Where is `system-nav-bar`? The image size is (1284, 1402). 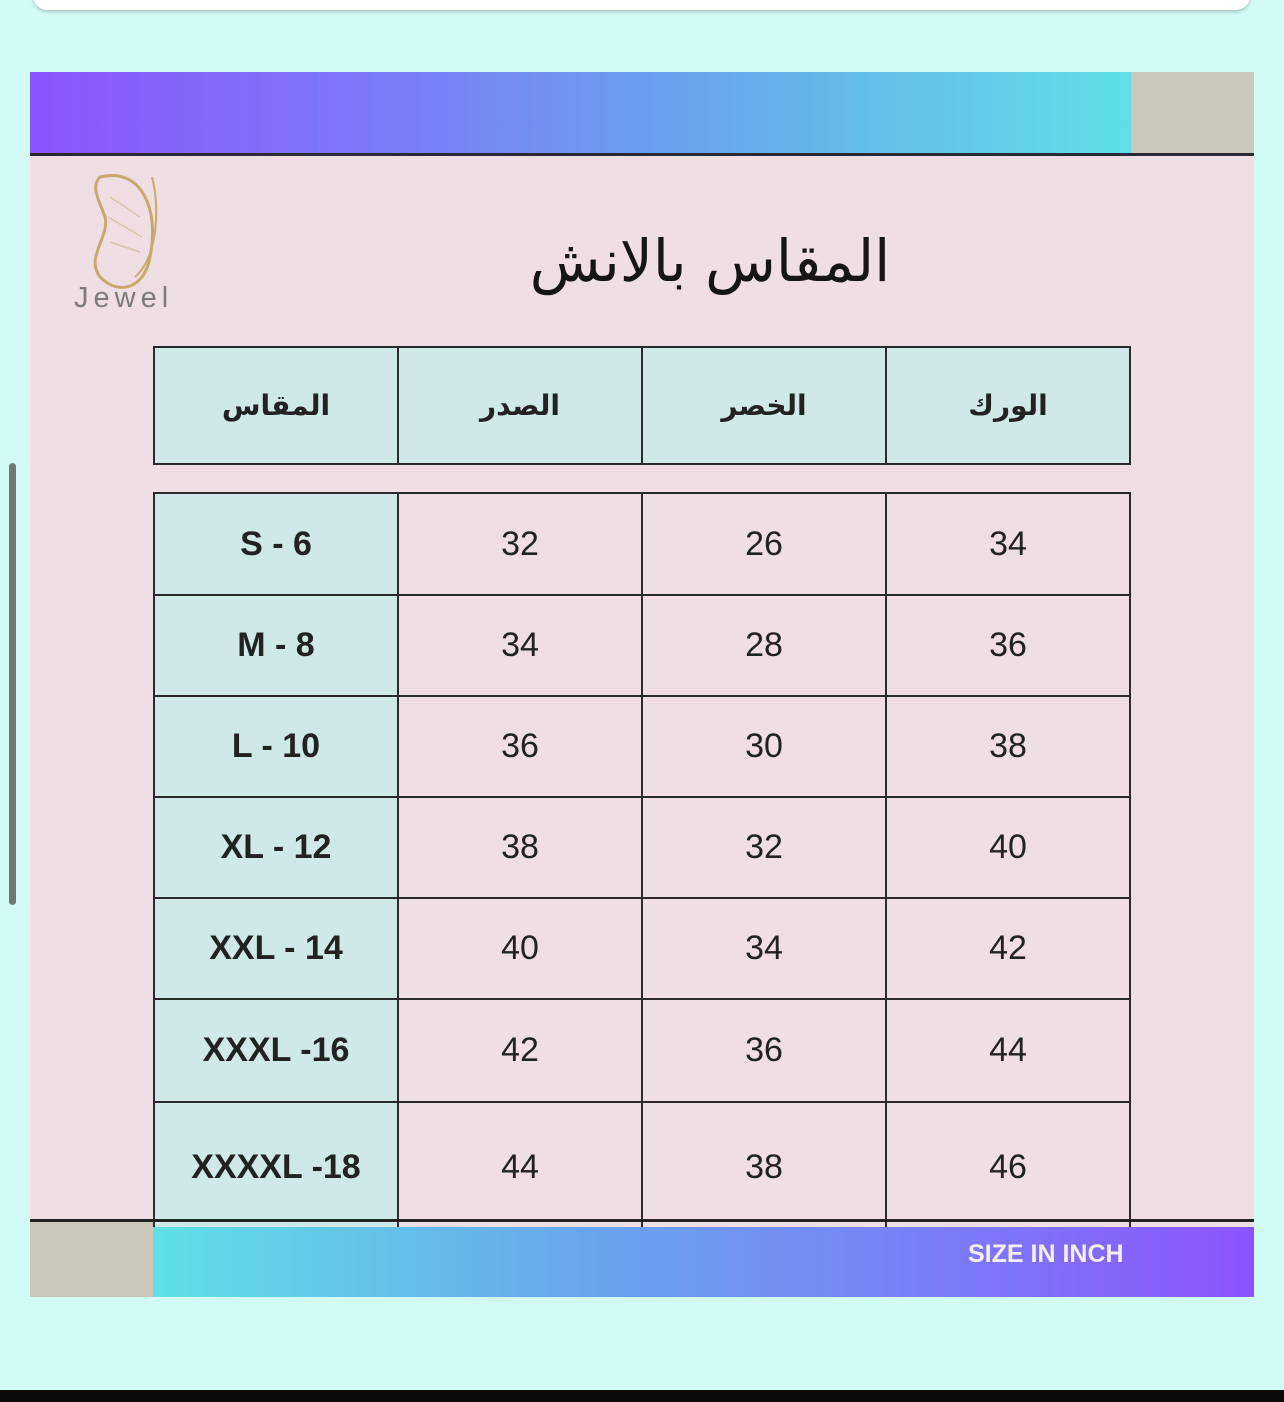 system-nav-bar is located at coordinates (642, 1396).